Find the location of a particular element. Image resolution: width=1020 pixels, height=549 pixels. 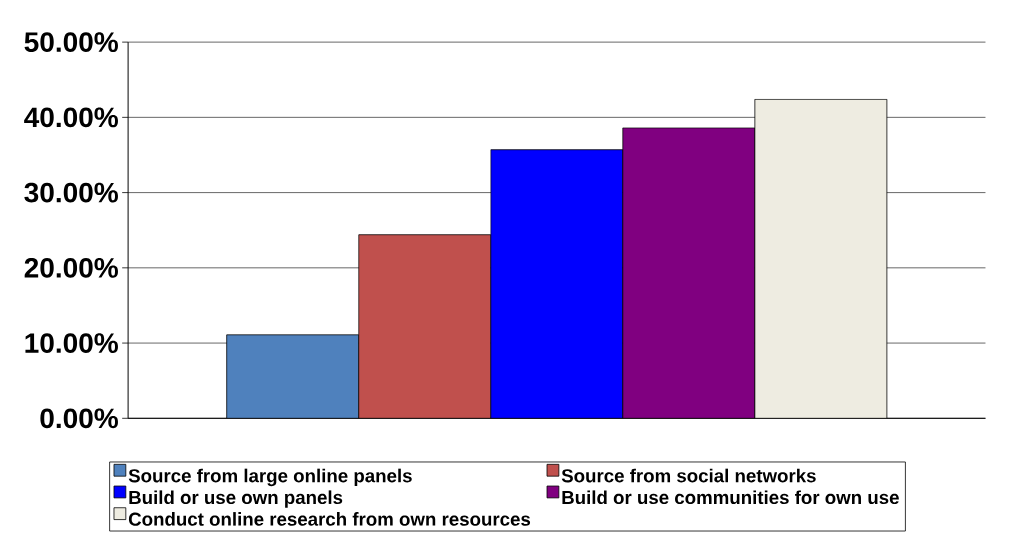

y-tick-label: 10.00% is located at coordinates (71, 343).